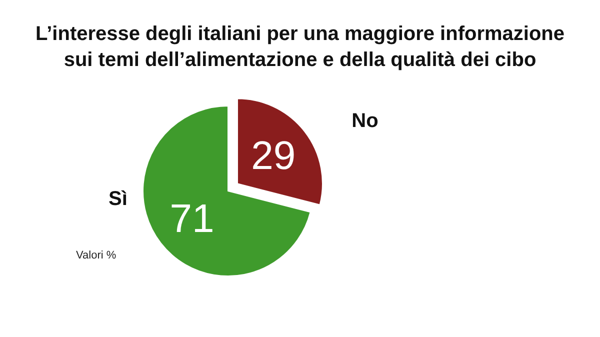  I want to click on text: Valori %, so click(96, 256).